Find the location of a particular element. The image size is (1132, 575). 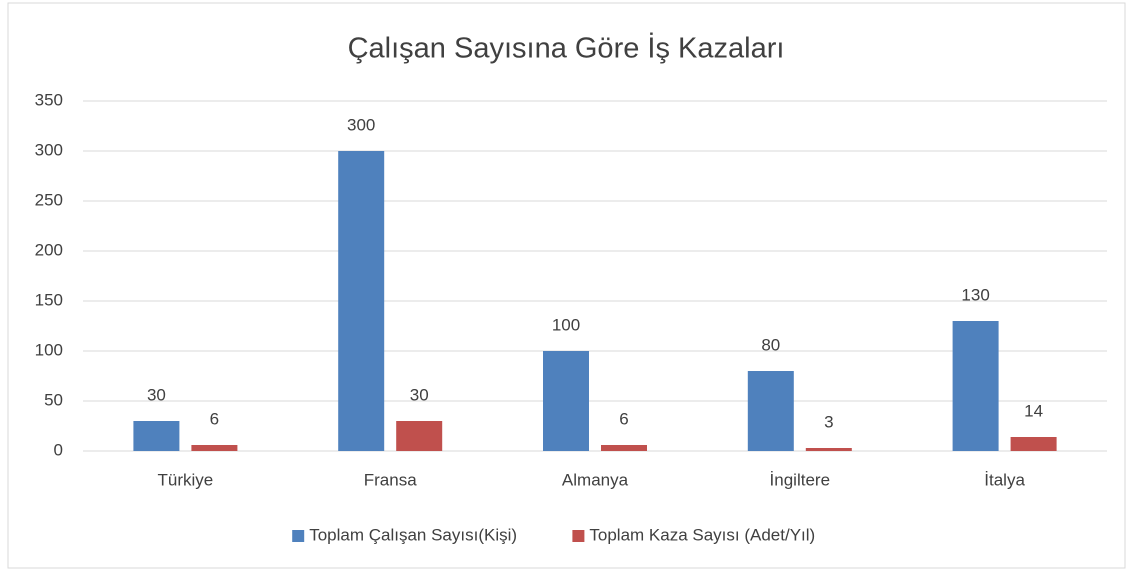

x-tick-label: İtalya is located at coordinates (1004, 479).